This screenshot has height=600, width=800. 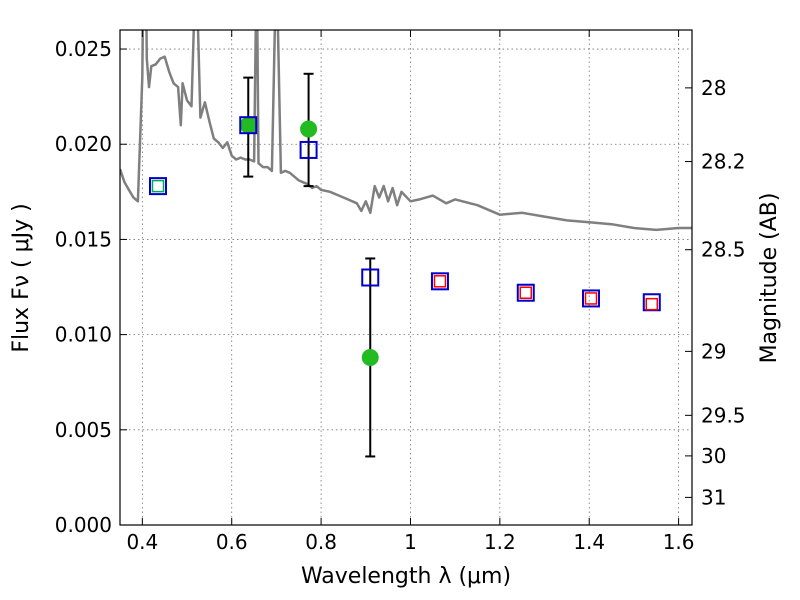 What do you see at coordinates (142, 542) in the screenshot?
I see `x-tick-label: 0.4` at bounding box center [142, 542].